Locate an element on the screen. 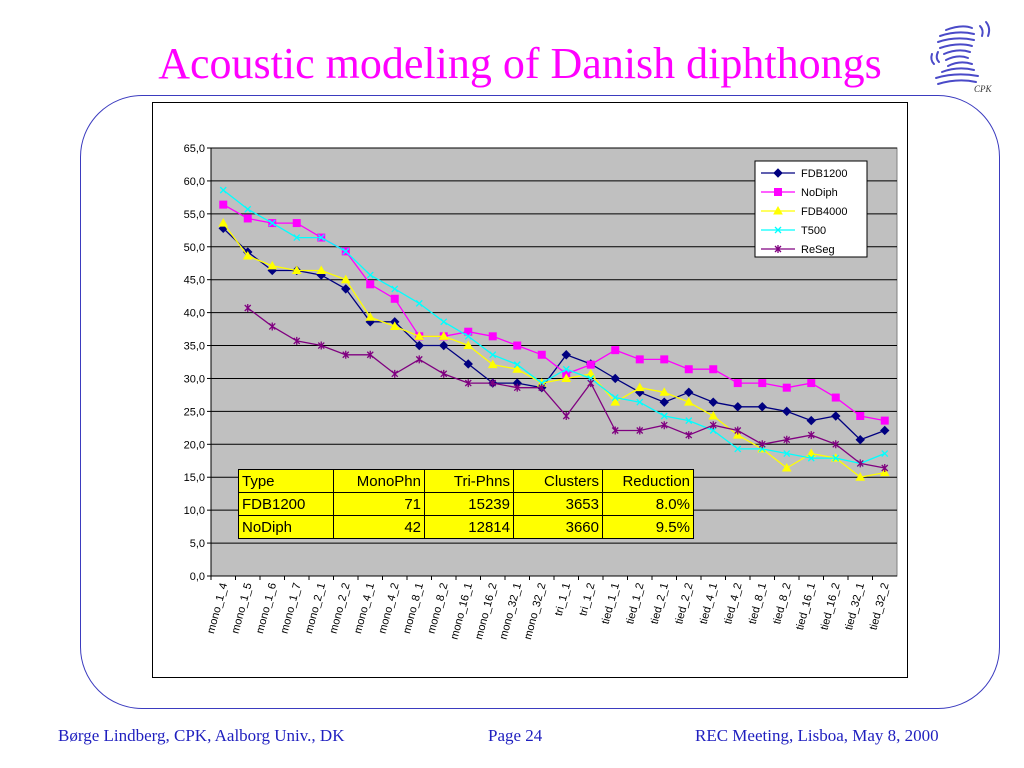 This screenshot has width=1024, height=768. y-tick-label: 15,0 is located at coordinates (194, 478).